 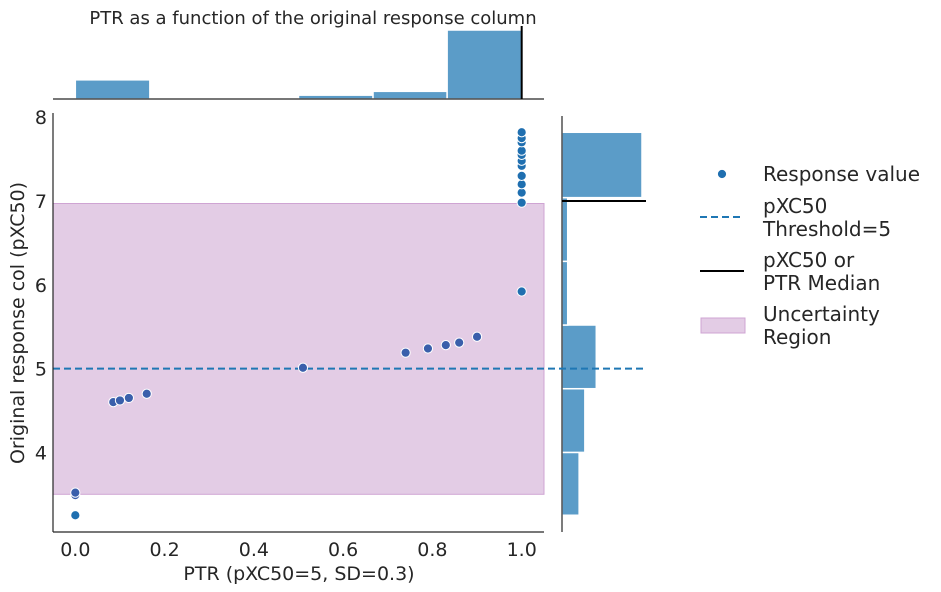 What do you see at coordinates (164, 550) in the screenshot?
I see `x-tick-label: 0.2` at bounding box center [164, 550].